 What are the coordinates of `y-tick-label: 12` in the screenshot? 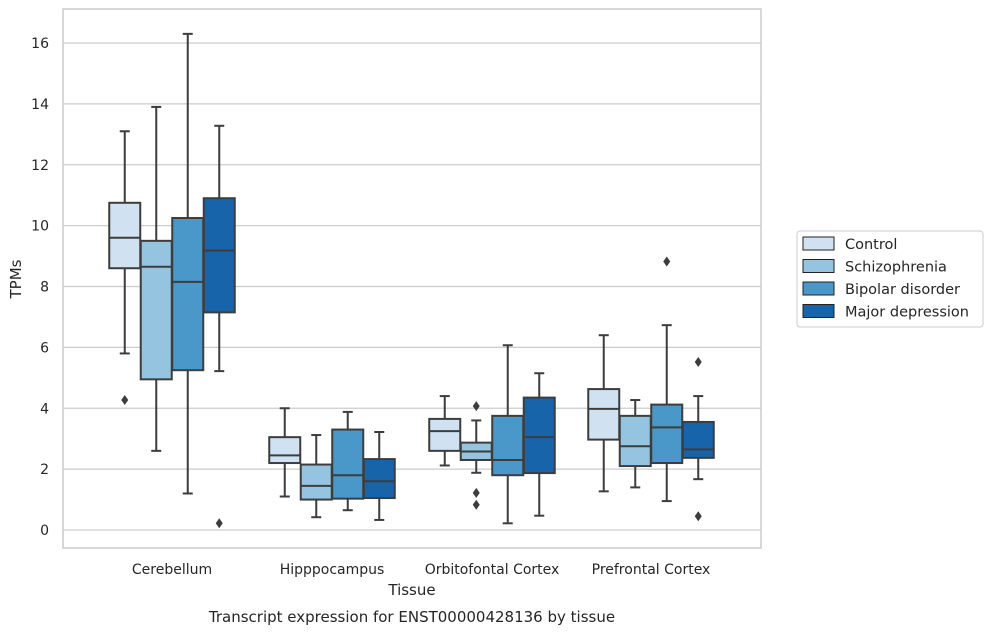 It's located at (40, 166).